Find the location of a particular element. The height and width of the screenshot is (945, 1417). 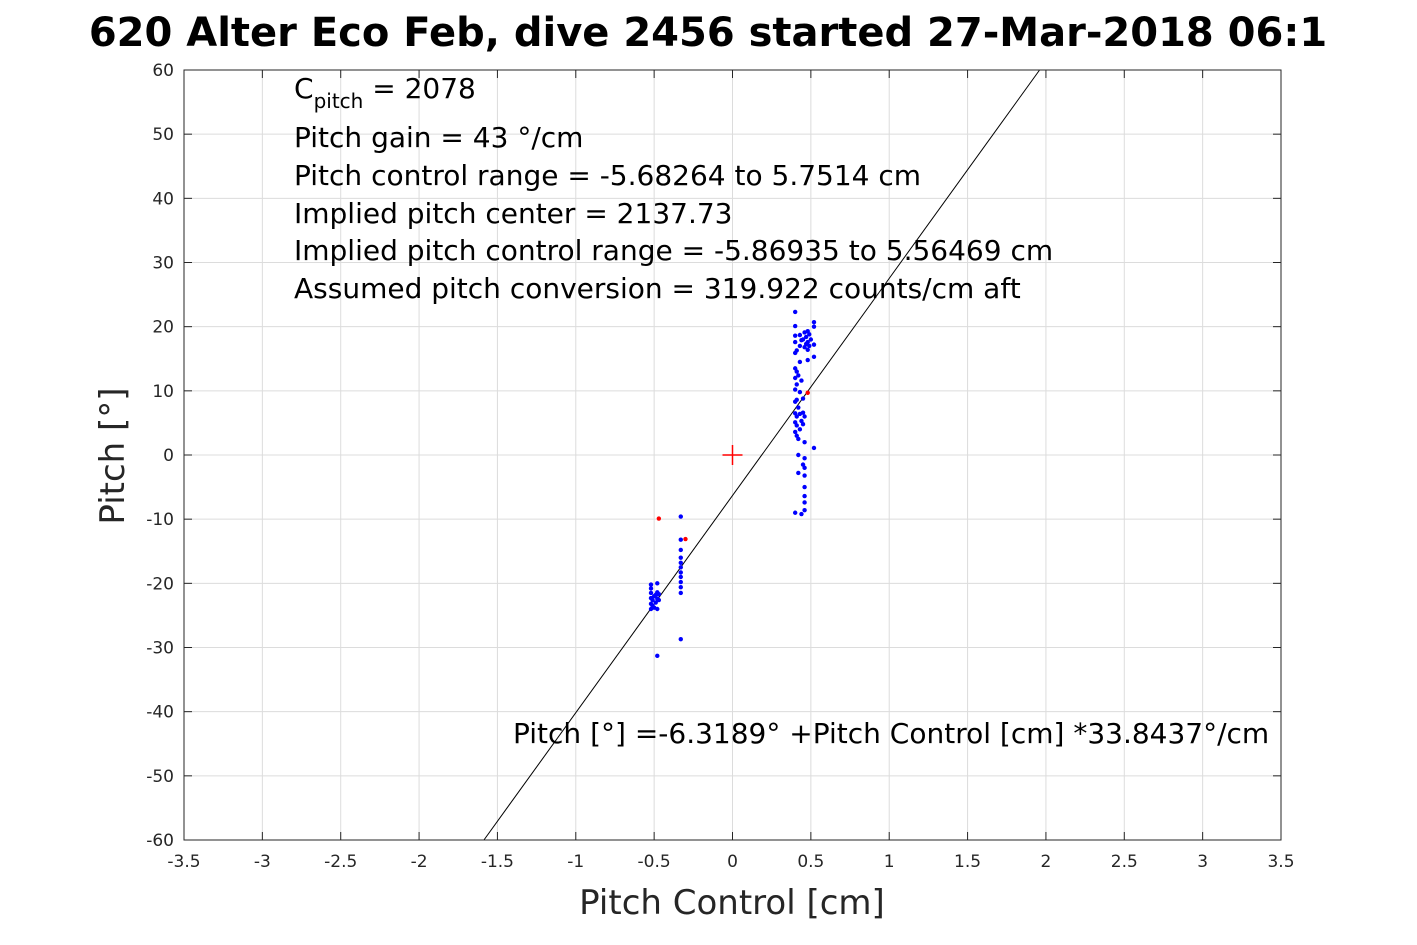

x-tick-label: -3 is located at coordinates (262, 862).